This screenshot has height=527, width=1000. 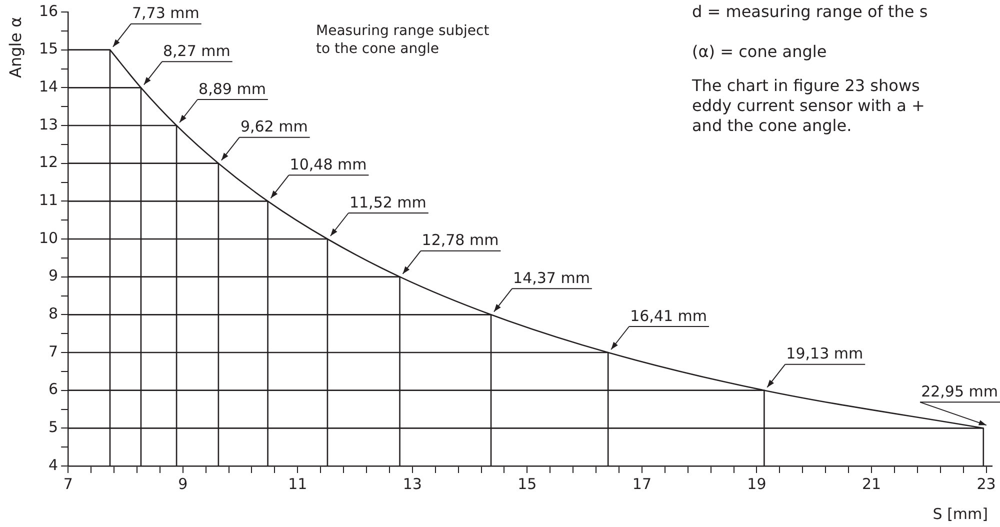 What do you see at coordinates (48, 200) in the screenshot?
I see `y-tick-label: 11` at bounding box center [48, 200].